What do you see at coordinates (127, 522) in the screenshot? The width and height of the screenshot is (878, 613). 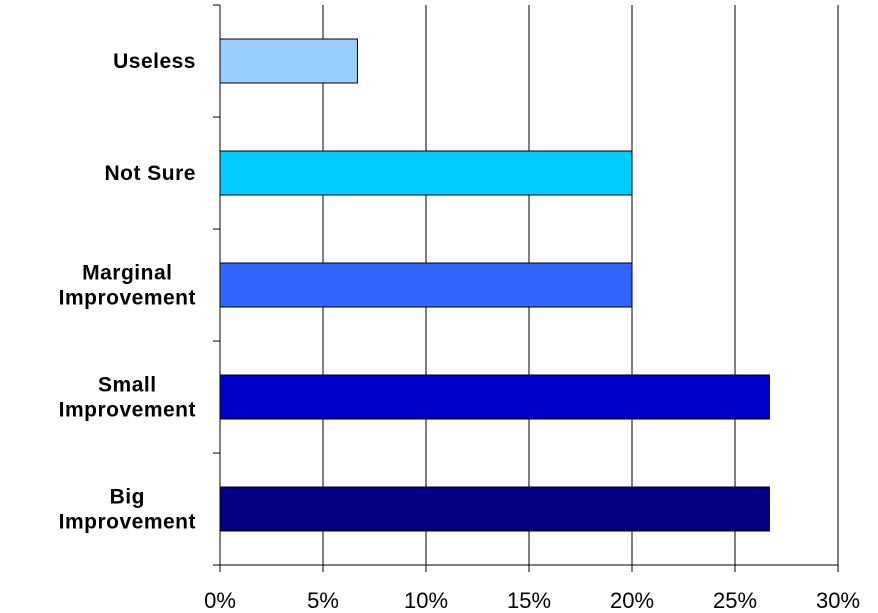 I see `category-label-4-1: Improvement` at bounding box center [127, 522].